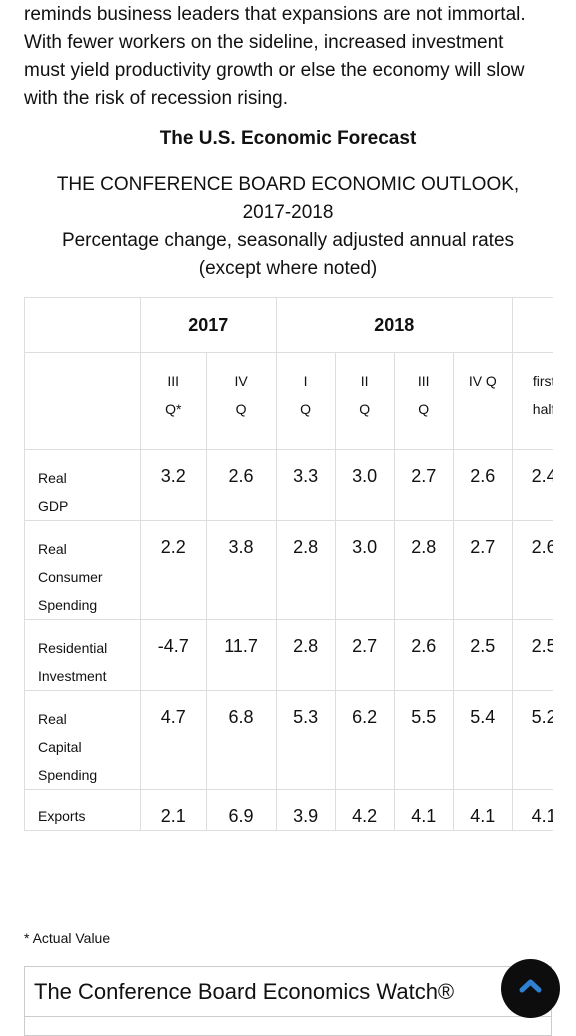 The height and width of the screenshot is (1036, 576). I want to click on heading-line: (except where noted), so click(288, 268).